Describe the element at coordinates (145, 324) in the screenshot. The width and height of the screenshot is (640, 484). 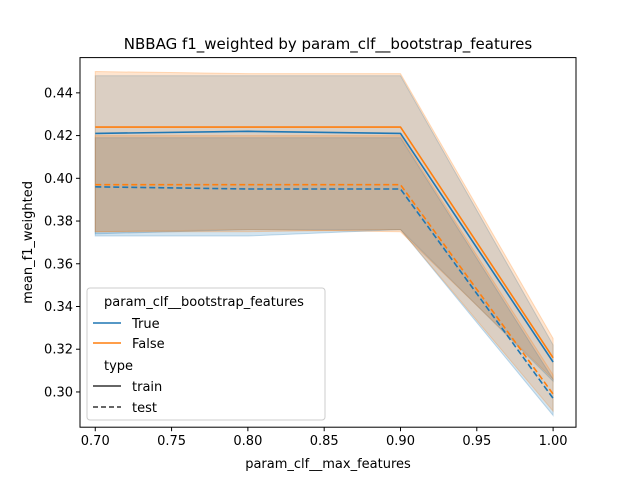
I see `legend-entry-true: True` at that location.